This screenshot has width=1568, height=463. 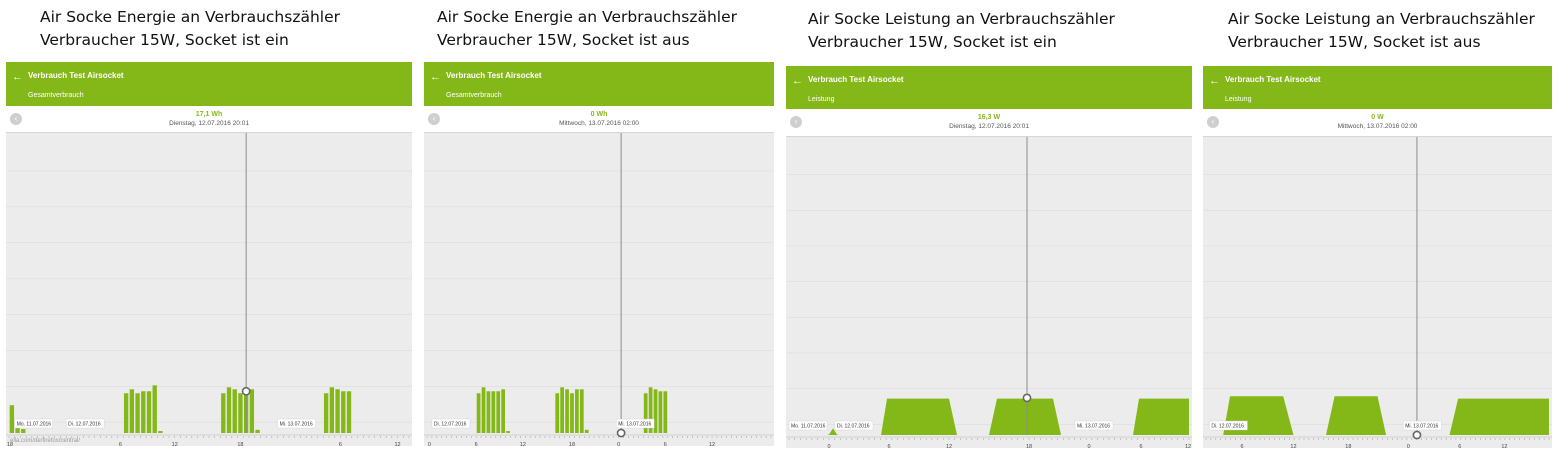 I want to click on info-bar: ‹ 0 W Mittwoch, 13.07.2016 02:00, so click(x=1377, y=122).